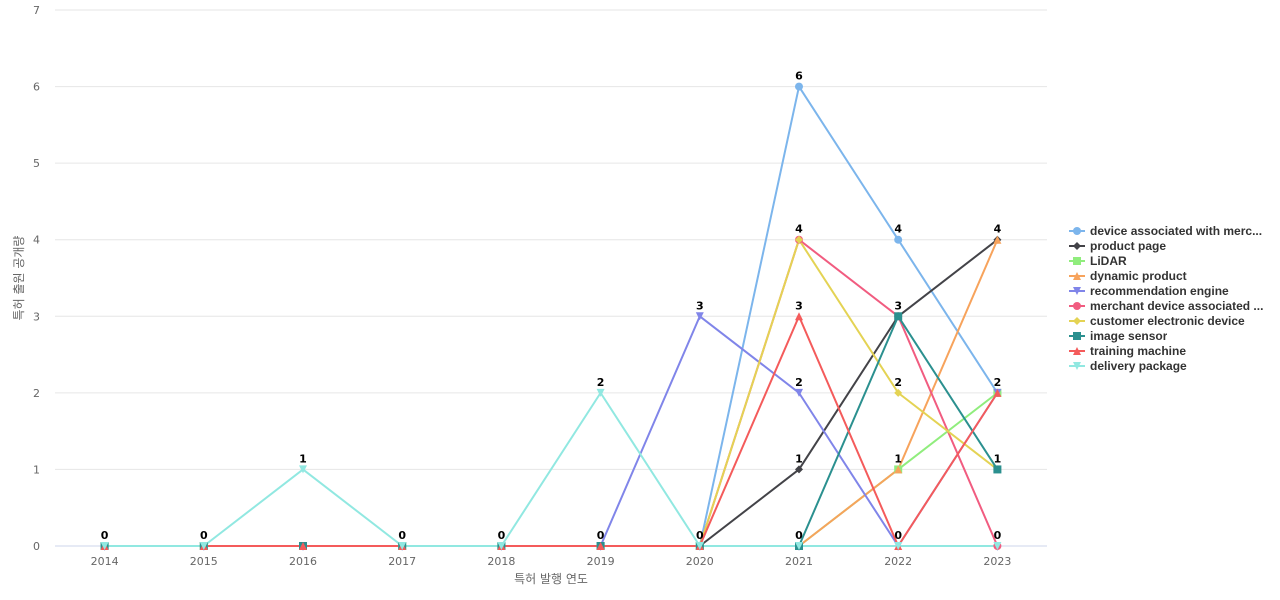 The image size is (1280, 600). What do you see at coordinates (1167, 320) in the screenshot?
I see `legend-label: customer electronic device` at bounding box center [1167, 320].